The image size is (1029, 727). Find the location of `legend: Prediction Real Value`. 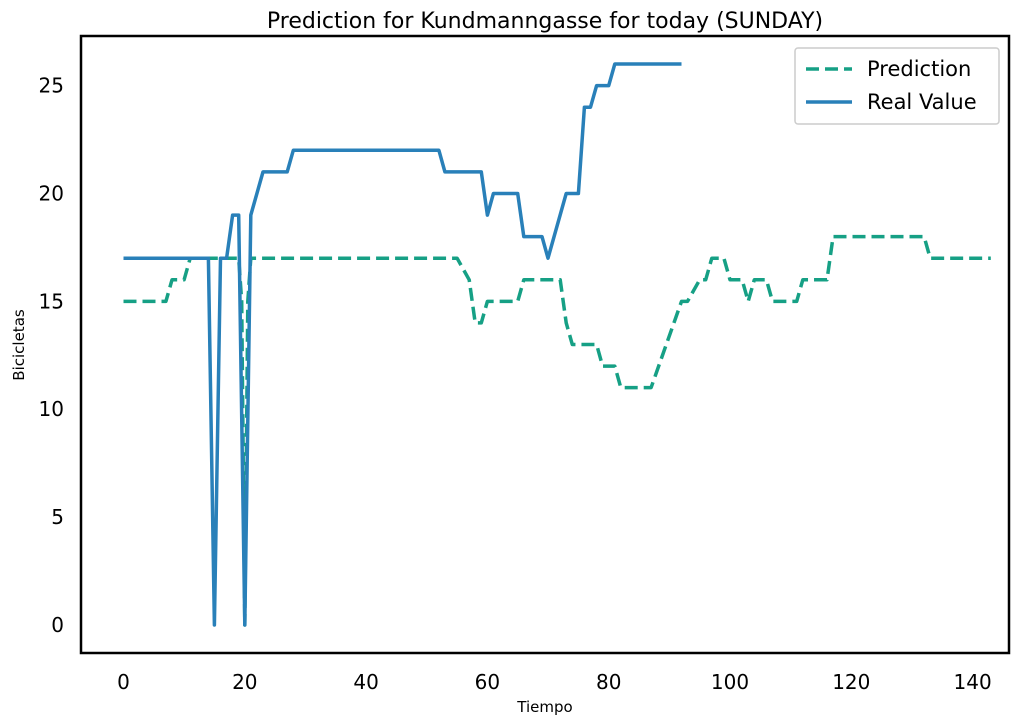

legend: Prediction Real Value is located at coordinates (897, 86).